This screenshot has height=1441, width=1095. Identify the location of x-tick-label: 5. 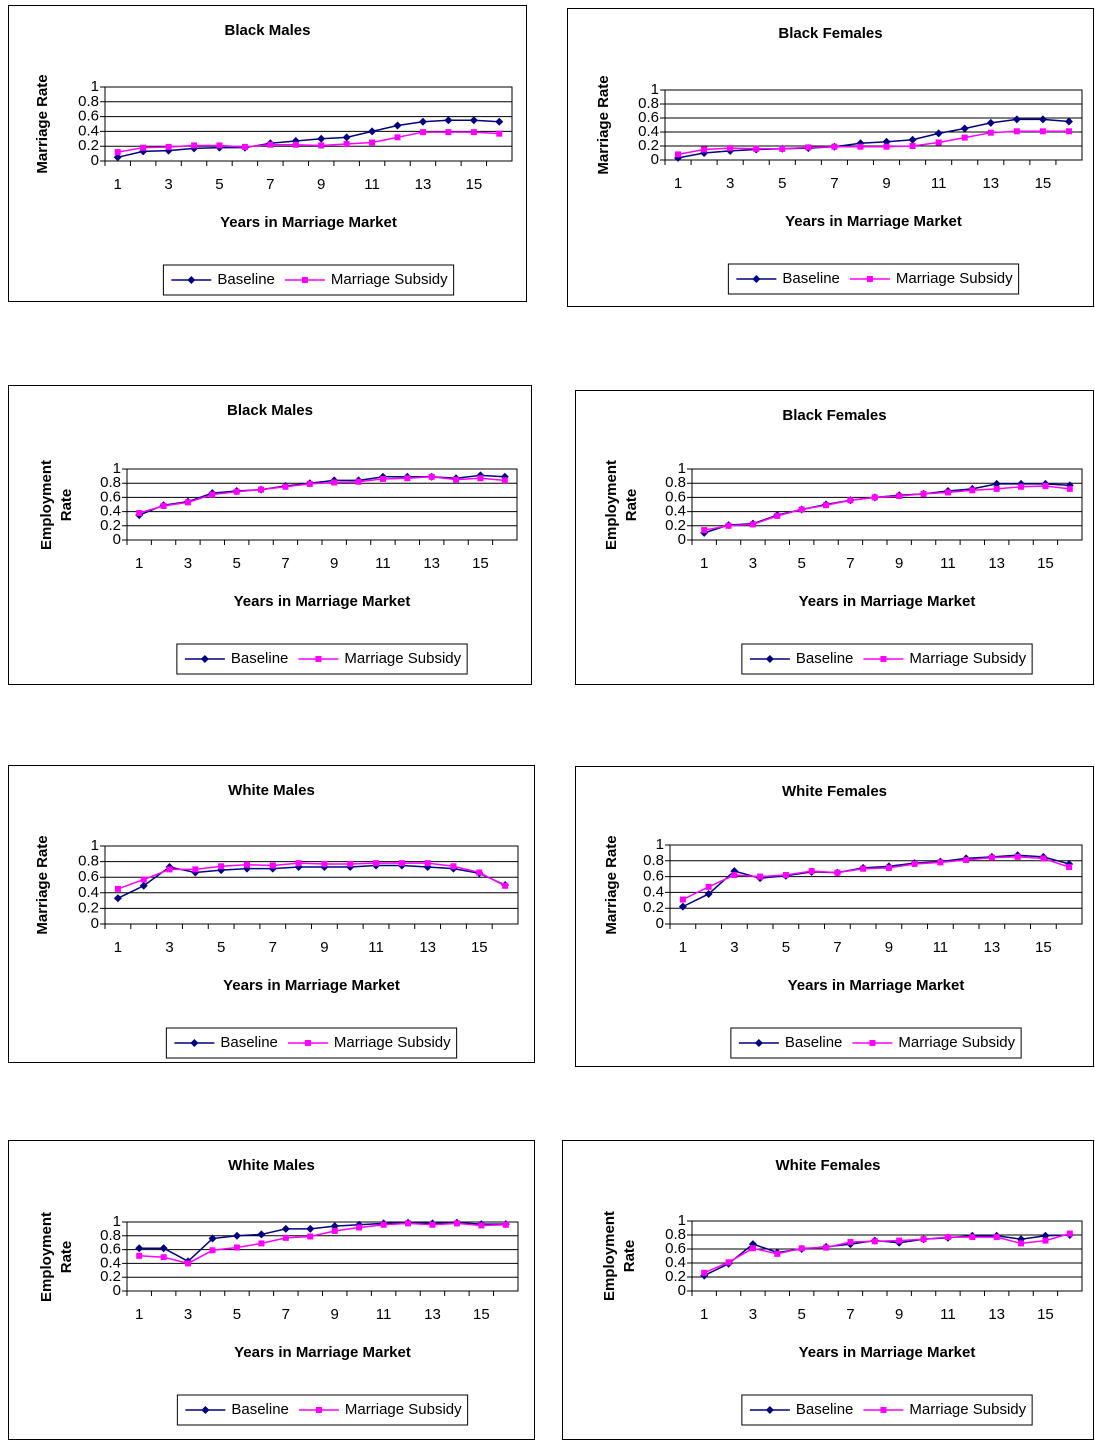
(782, 183).